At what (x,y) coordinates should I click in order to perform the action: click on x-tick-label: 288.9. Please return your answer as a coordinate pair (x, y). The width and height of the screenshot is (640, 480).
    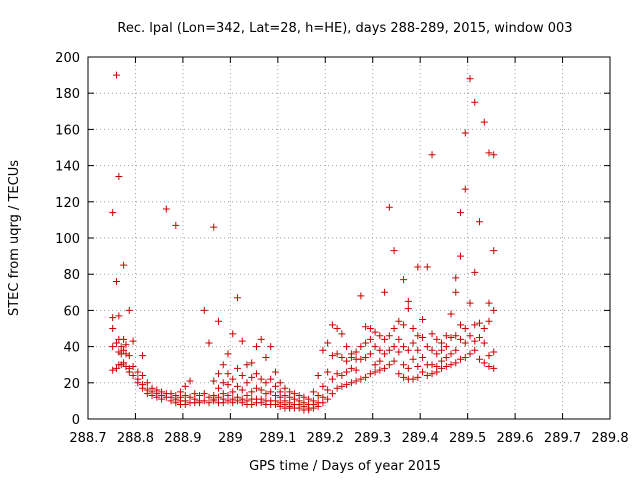
    Looking at the image, I should click on (182, 438).